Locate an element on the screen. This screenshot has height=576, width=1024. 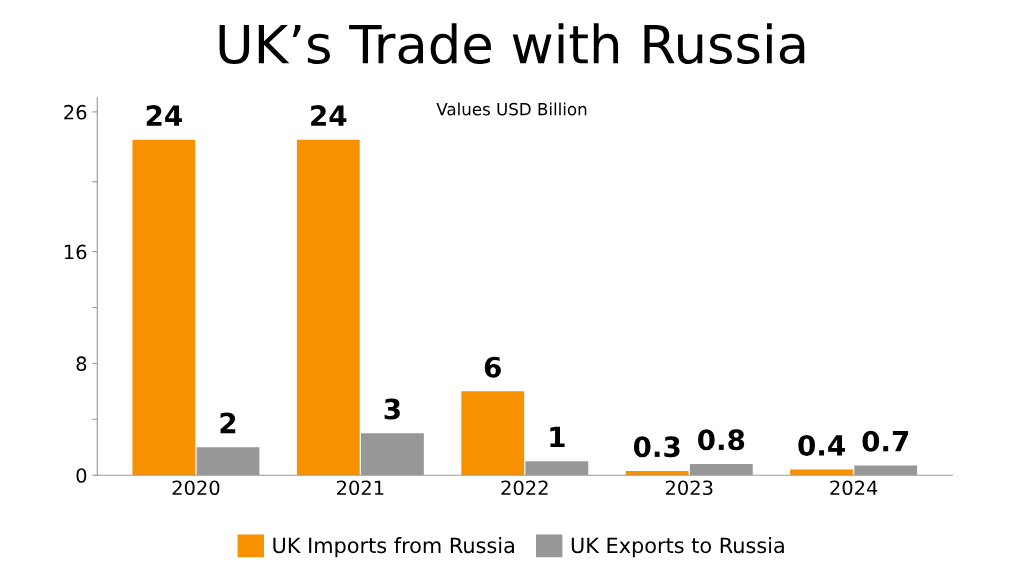
data-label: 6 is located at coordinates (492, 367).